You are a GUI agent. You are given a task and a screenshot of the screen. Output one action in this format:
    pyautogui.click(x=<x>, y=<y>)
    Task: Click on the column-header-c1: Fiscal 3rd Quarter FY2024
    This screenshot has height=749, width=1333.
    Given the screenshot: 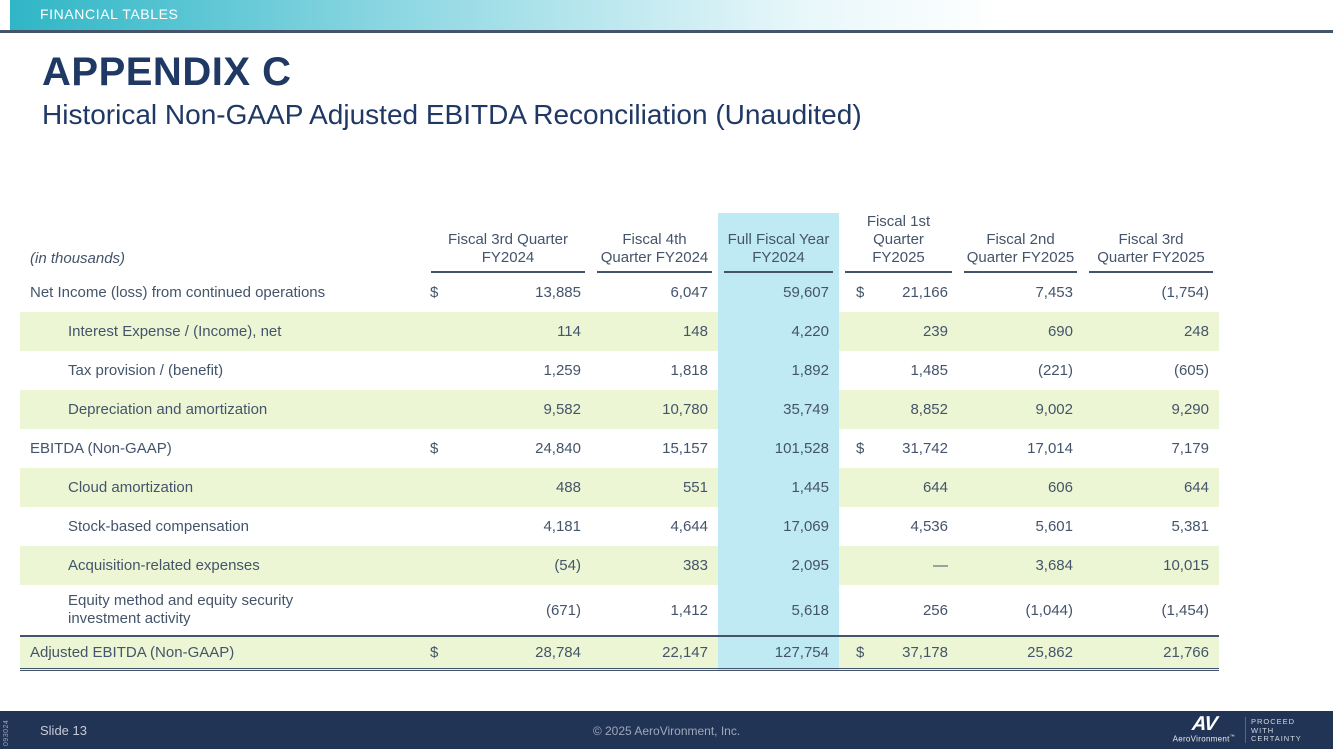 What is the action you would take?
    pyautogui.click(x=508, y=243)
    